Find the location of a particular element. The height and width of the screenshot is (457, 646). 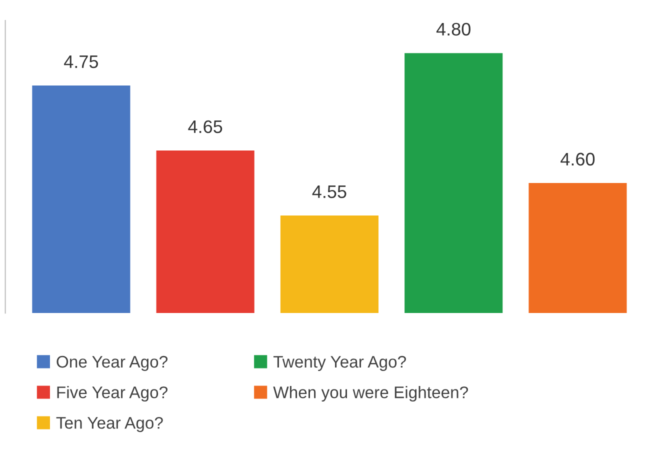

legend-label: Twenty Year Ago? is located at coordinates (339, 363).